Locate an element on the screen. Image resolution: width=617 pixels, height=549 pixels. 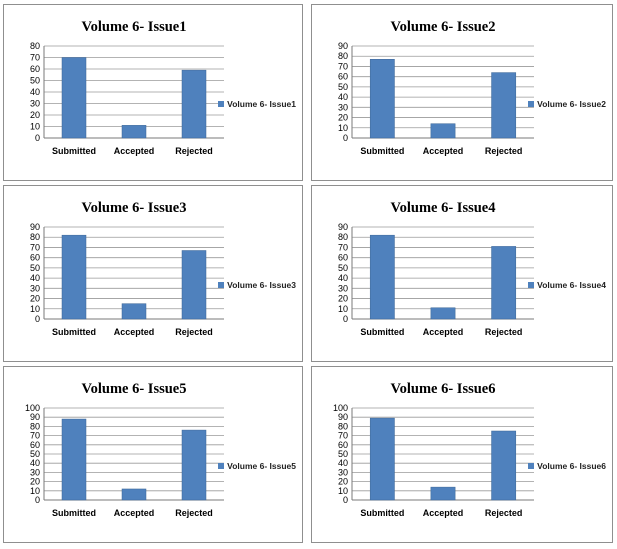
chart-legend: Volume 6- Issue3 is located at coordinates (257, 285).